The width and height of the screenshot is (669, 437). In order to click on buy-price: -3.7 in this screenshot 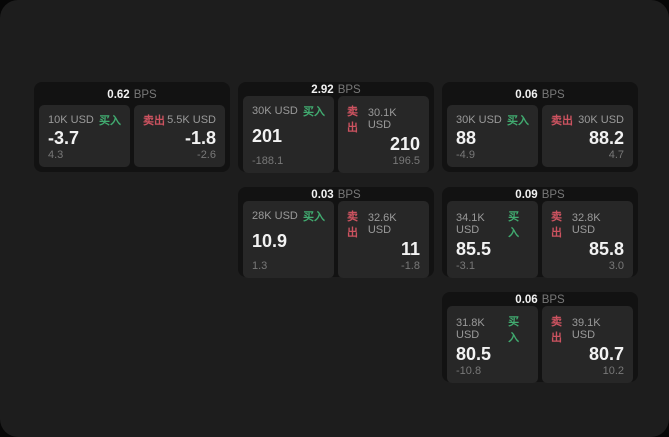, I will do `click(64, 137)`.